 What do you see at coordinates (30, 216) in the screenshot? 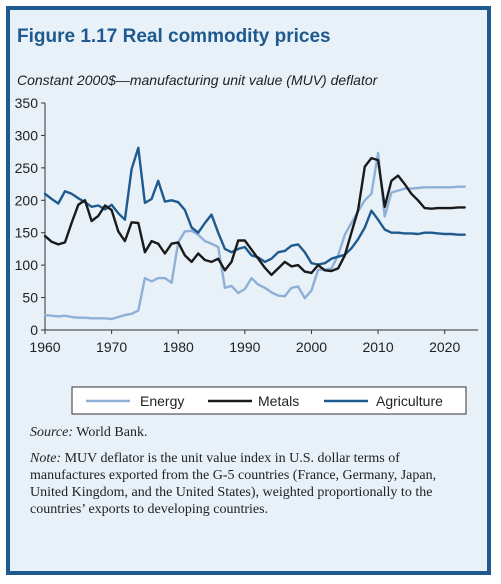
I see `y-axis: 0 50 100 150 200 250 300 350` at bounding box center [30, 216].